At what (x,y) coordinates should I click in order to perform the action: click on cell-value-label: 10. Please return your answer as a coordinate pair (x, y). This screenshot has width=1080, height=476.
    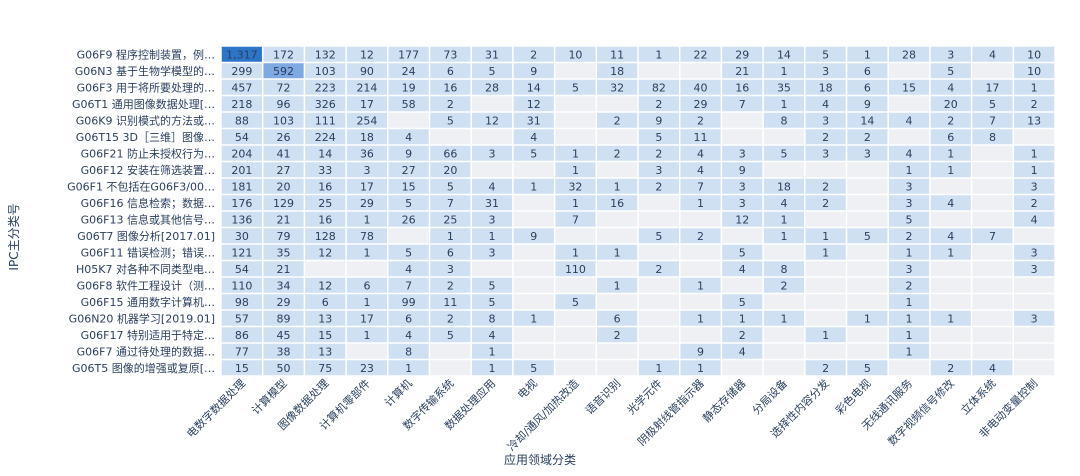
    Looking at the image, I should click on (1034, 54).